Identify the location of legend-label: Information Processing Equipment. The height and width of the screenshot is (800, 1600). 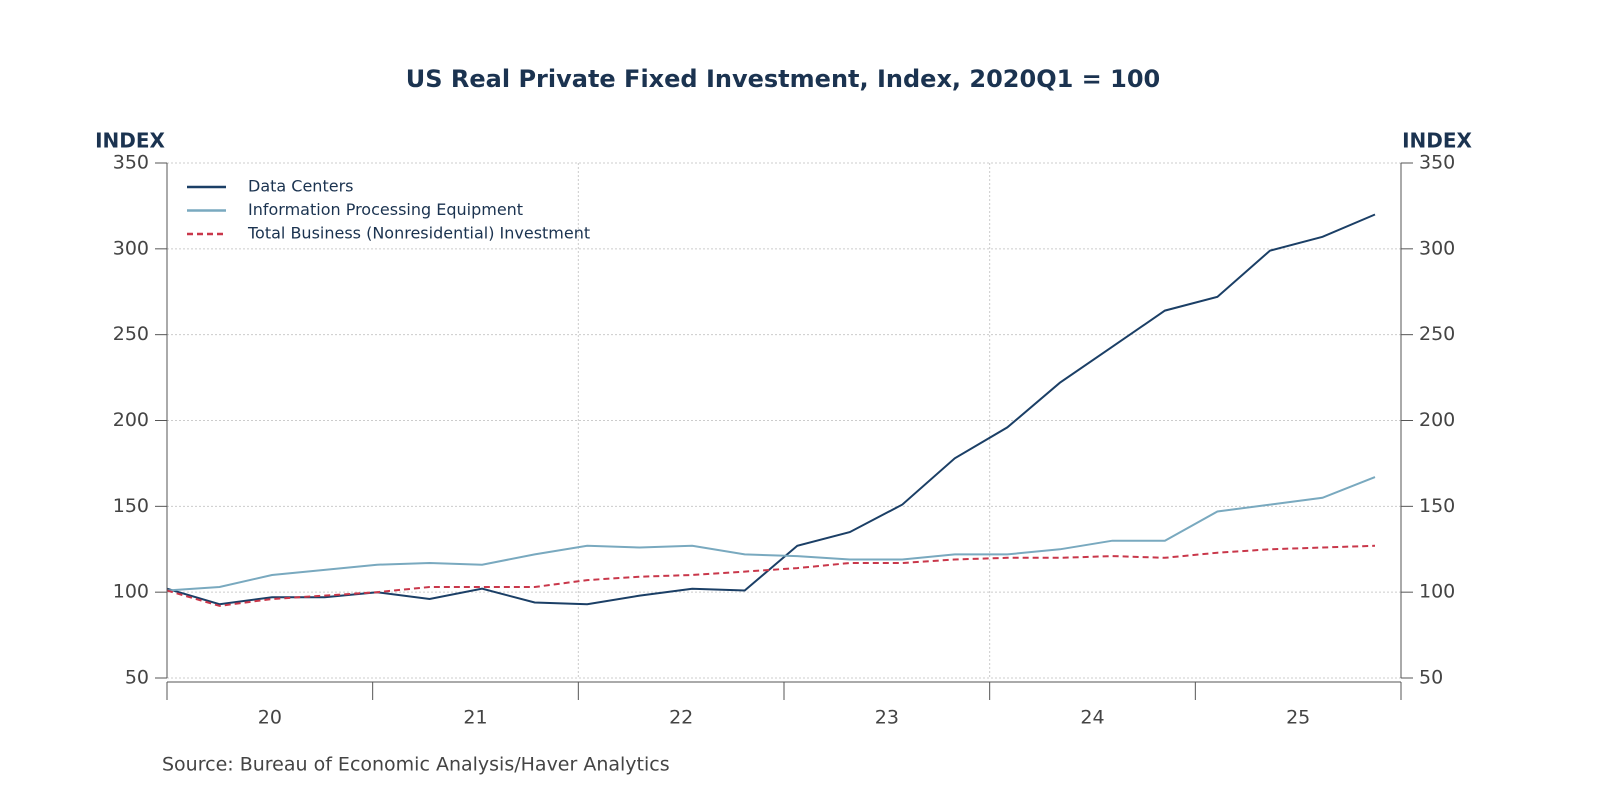
(385, 209).